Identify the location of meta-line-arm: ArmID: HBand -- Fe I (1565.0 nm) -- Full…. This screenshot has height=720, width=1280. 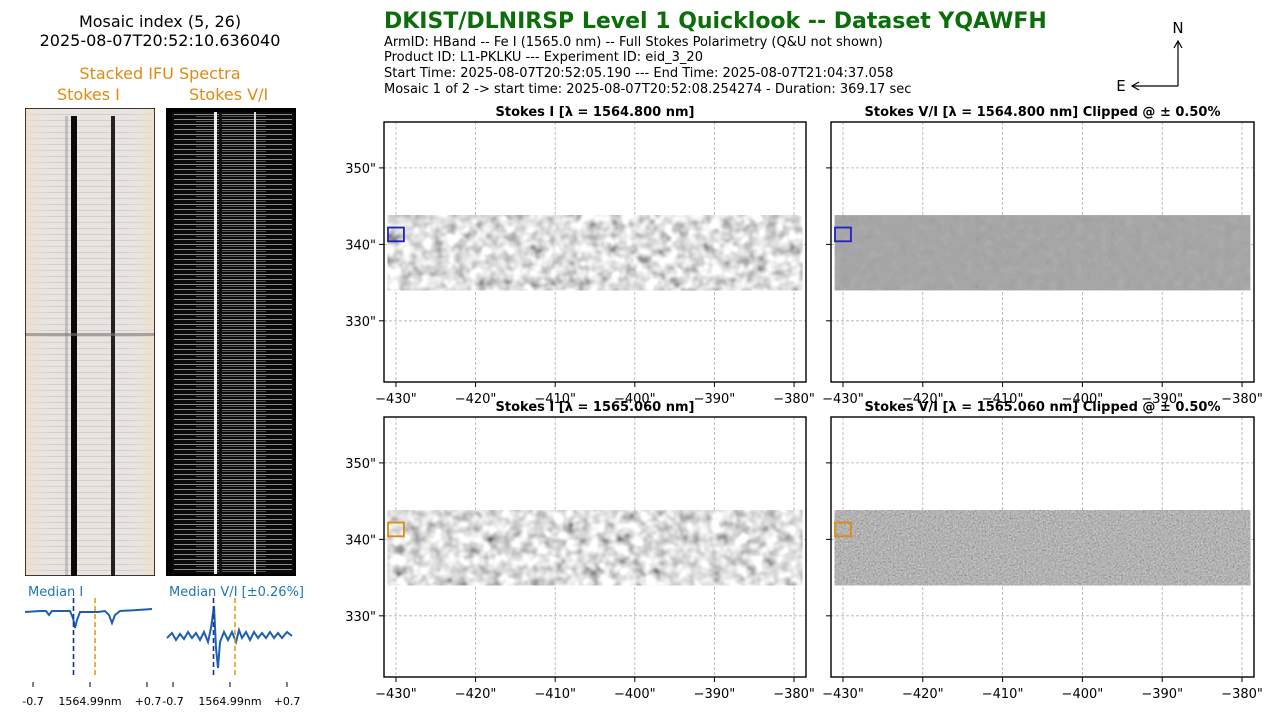
(633, 42).